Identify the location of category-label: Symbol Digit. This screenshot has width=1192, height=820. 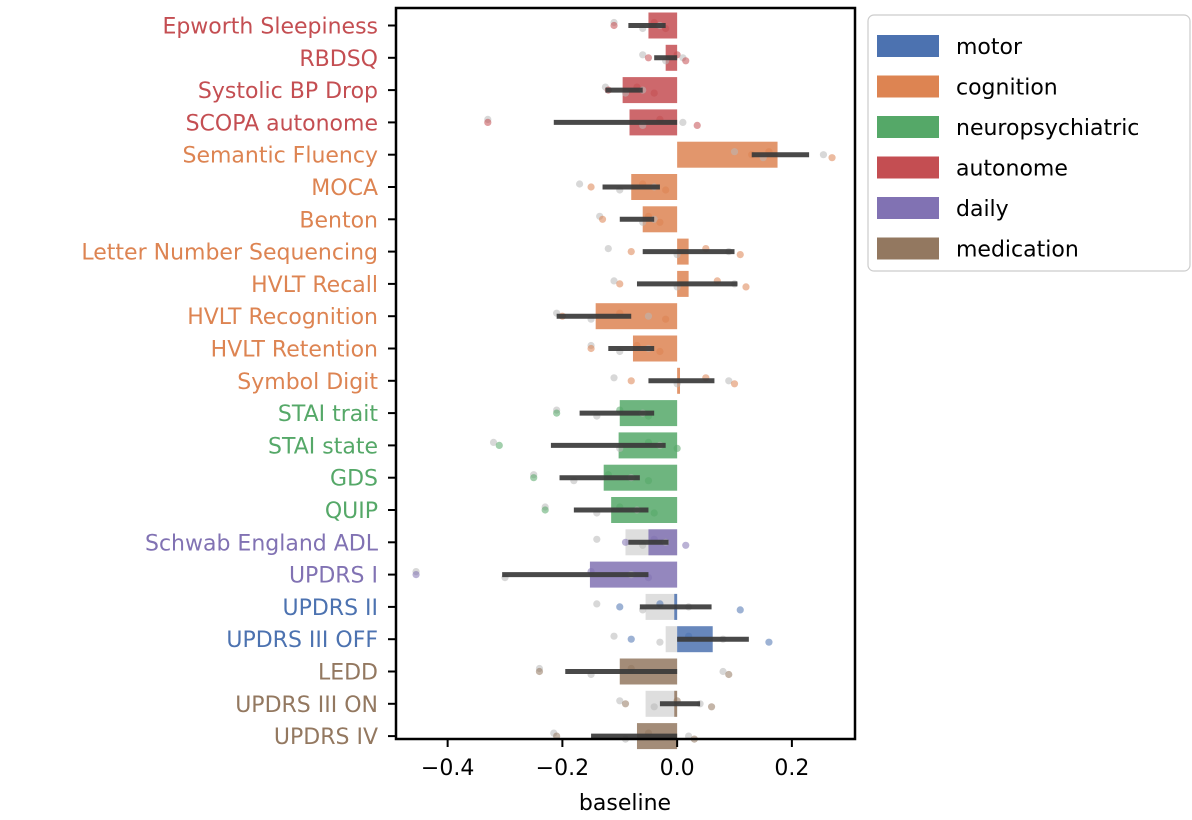
(307, 382).